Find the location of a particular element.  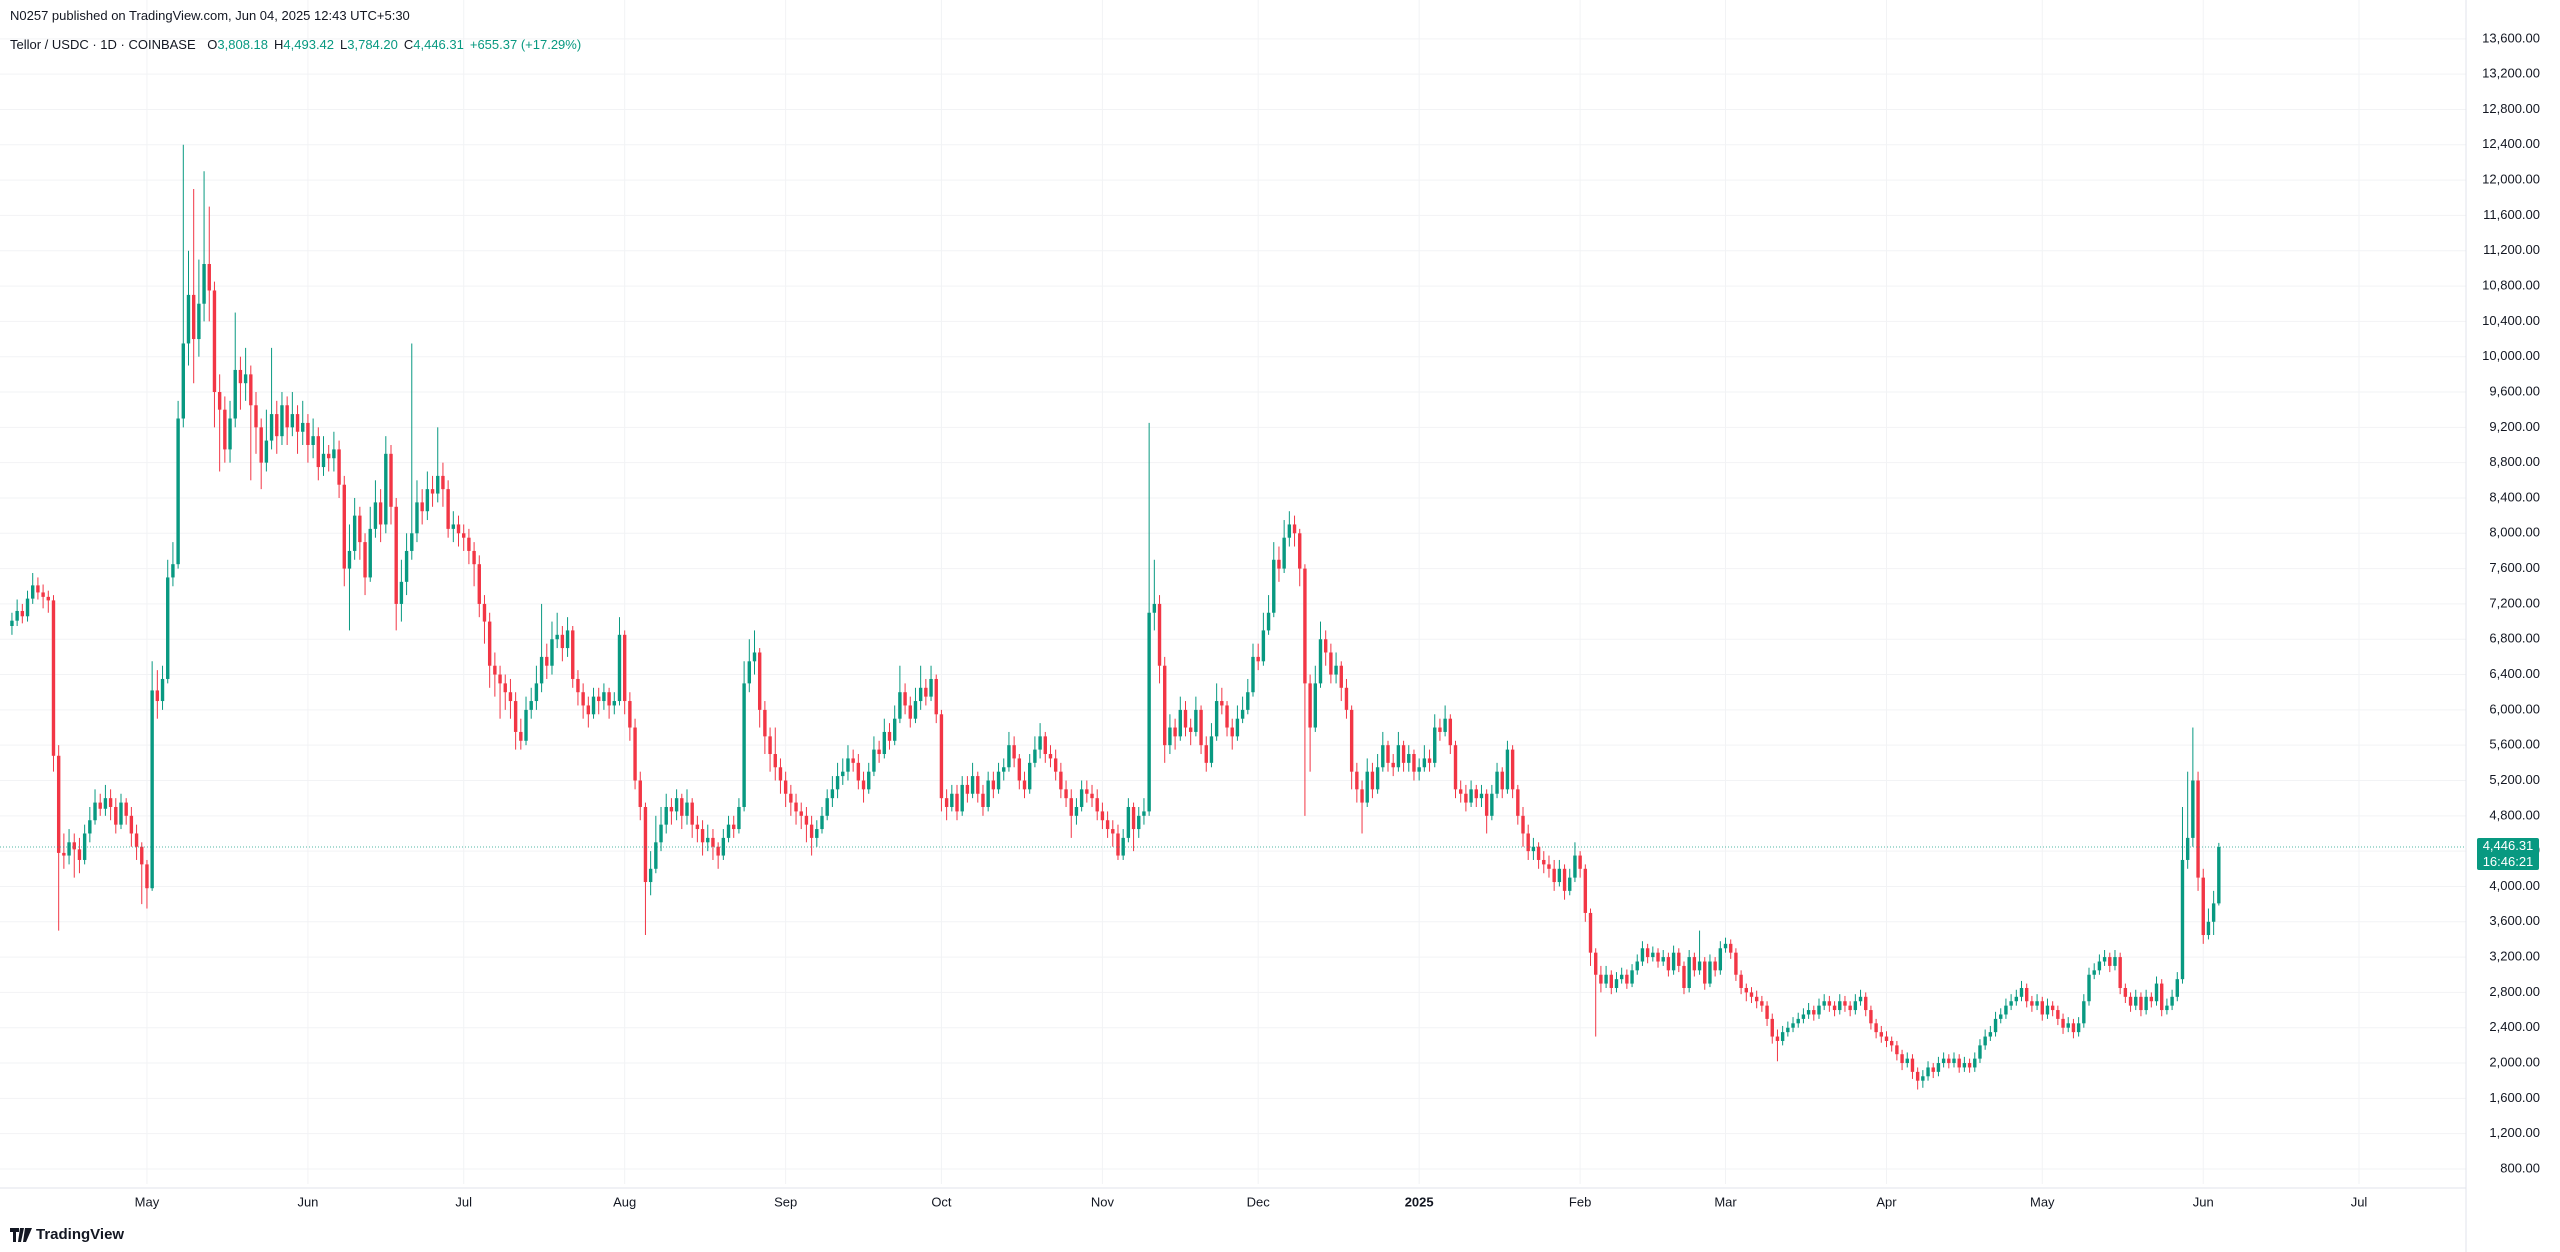

y-tick-label: 7,200.00 is located at coordinates (2514, 602).